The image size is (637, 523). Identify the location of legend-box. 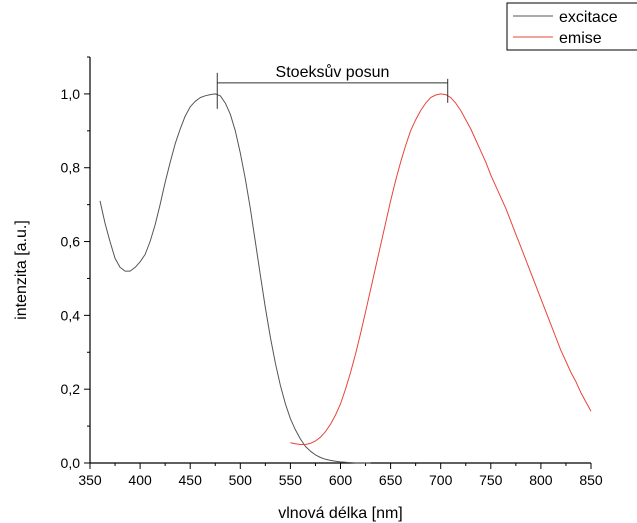
(571, 26).